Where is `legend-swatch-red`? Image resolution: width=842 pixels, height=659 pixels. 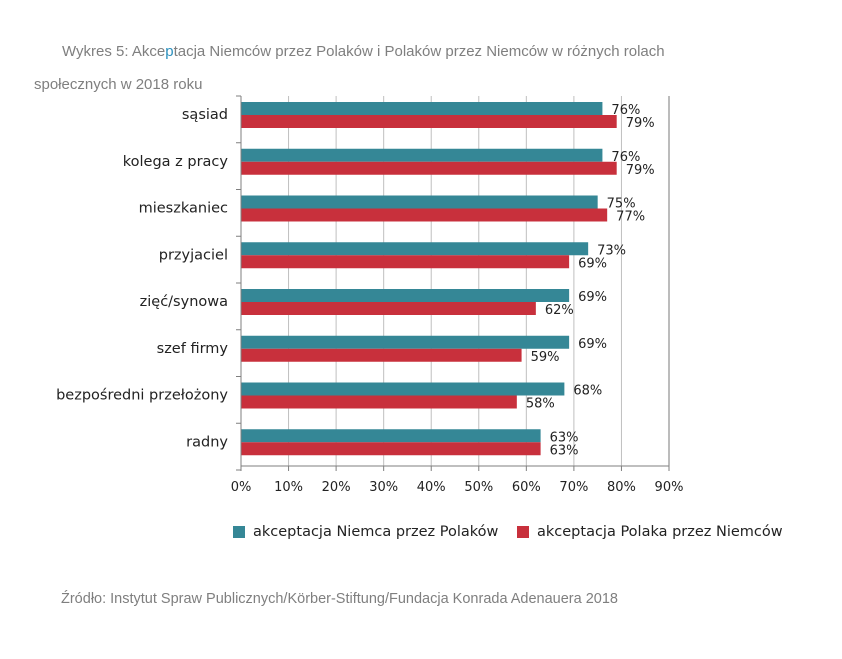
legend-swatch-red is located at coordinates (523, 532).